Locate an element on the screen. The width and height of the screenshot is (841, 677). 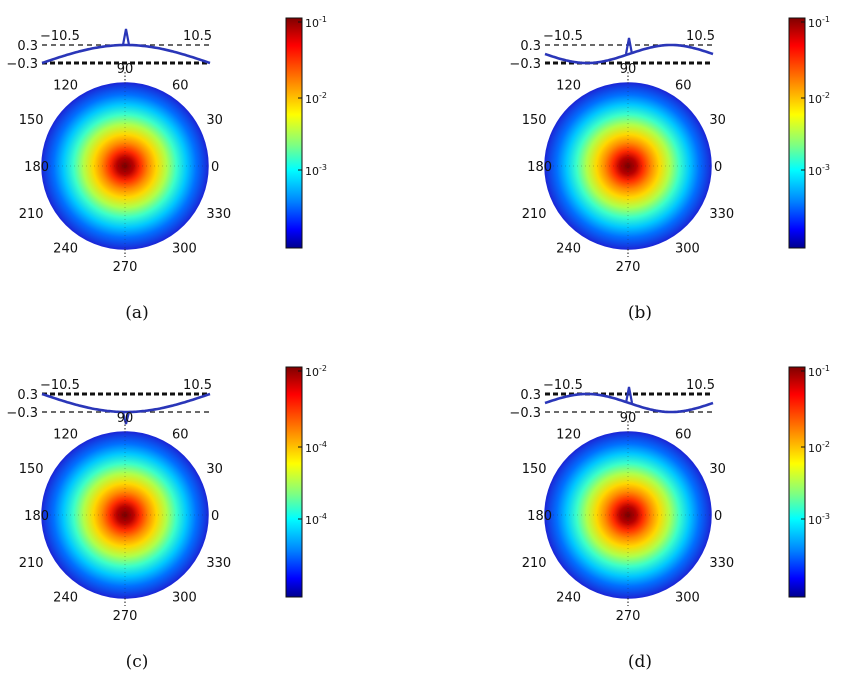
panel-caption: (c) is located at coordinates (137, 662).